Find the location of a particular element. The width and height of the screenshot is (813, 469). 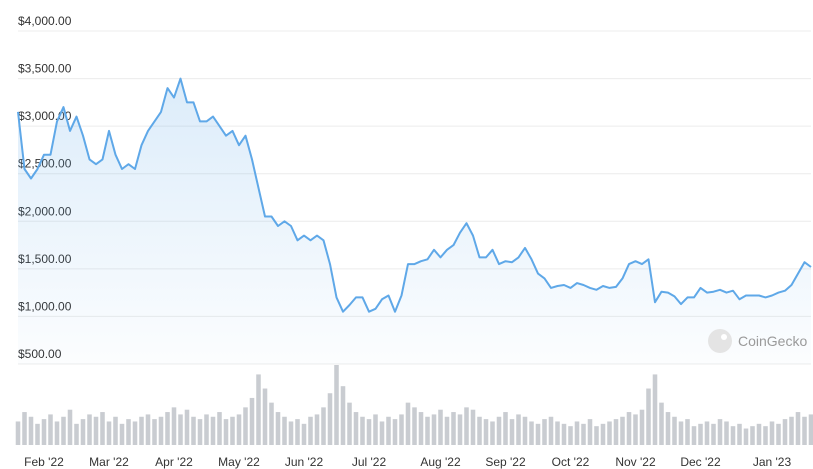

watermark-eye is located at coordinates (724, 337).